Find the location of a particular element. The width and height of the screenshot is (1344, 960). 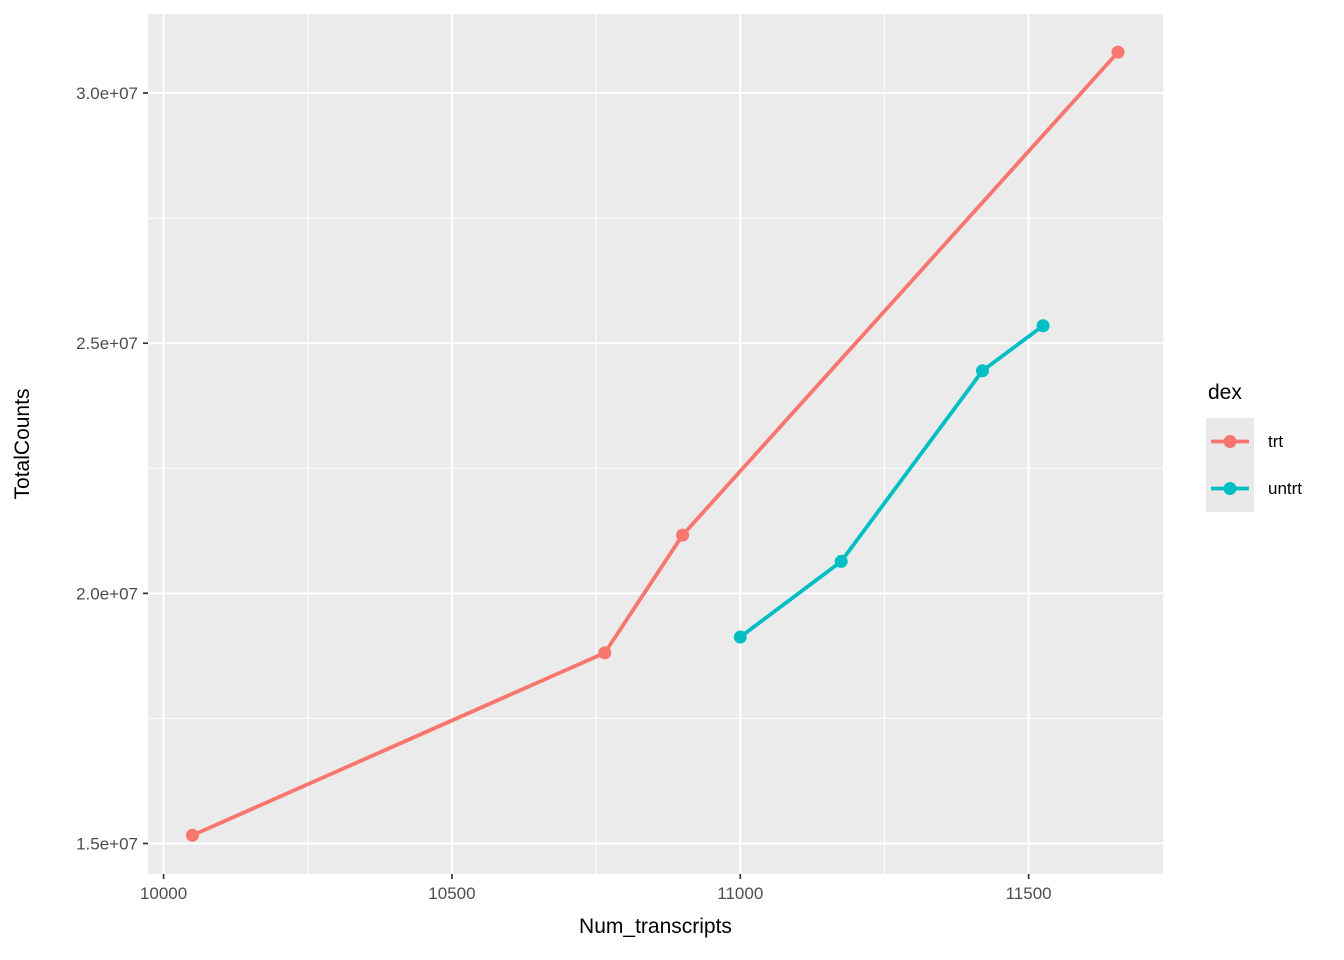

legend-item-untrt: untrt is located at coordinates (1254, 488).